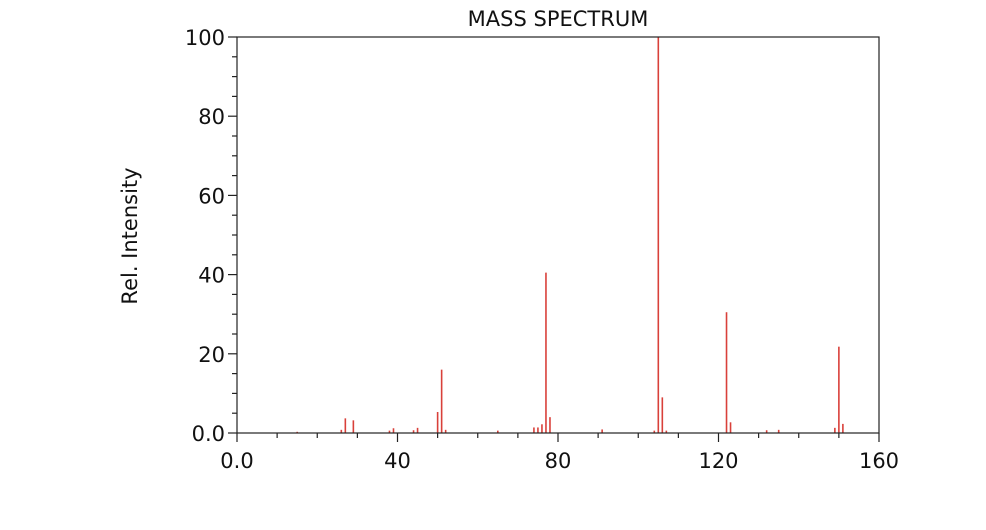 Image resolution: width=986 pixels, height=530 pixels. I want to click on y-tick-label: 100, so click(205, 38).